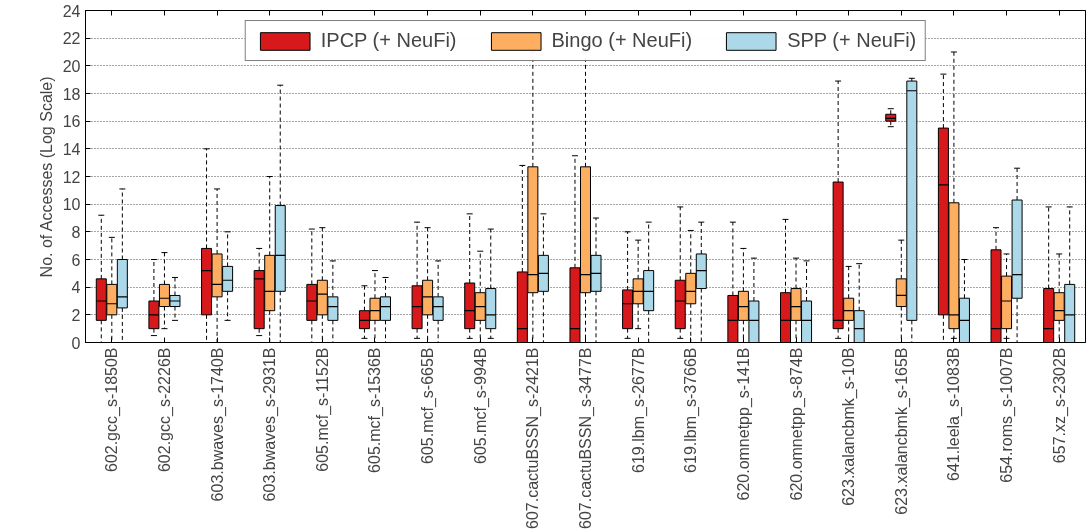 This screenshot has width=1091, height=531. I want to click on x-tick-label: 607.cactuBSSN_s-2421B, so click(533, 438).